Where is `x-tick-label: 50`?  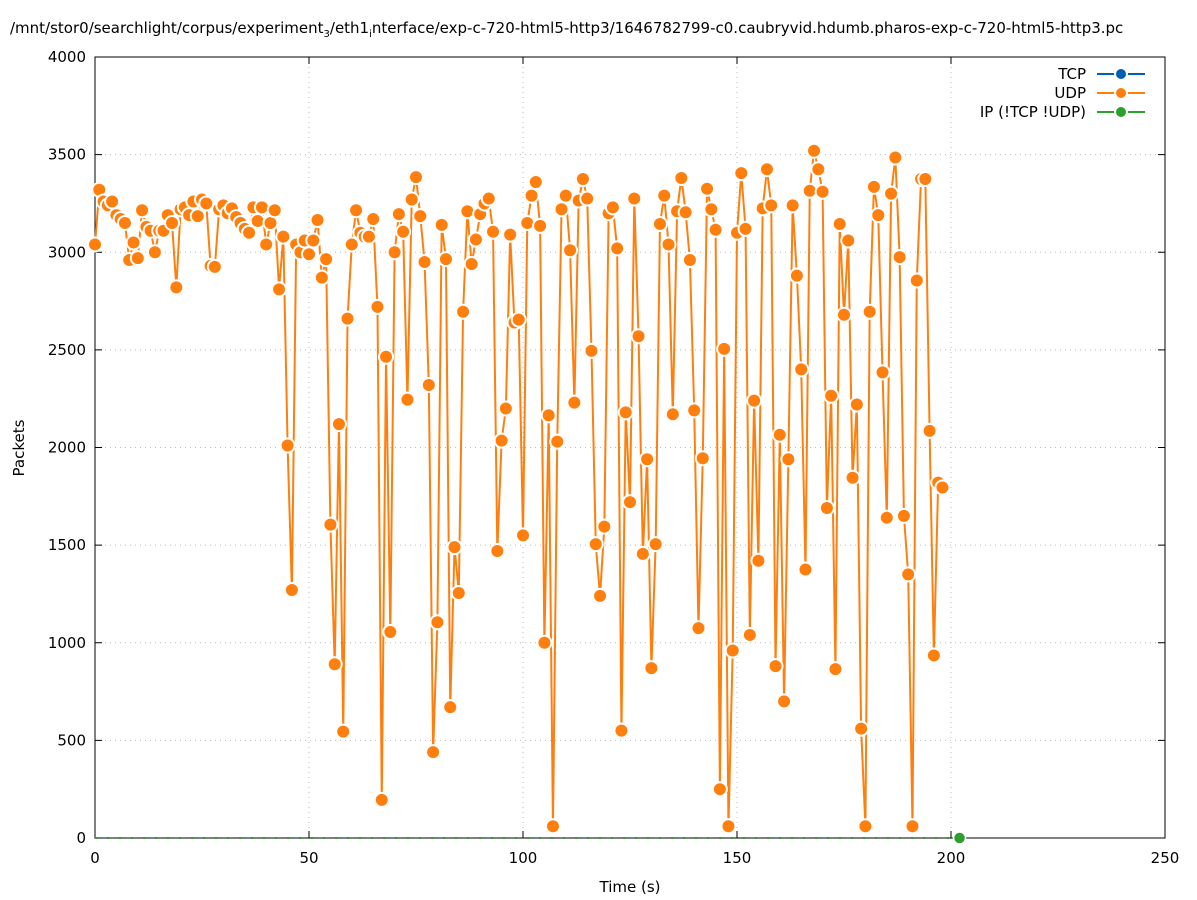
x-tick-label: 50 is located at coordinates (308, 858).